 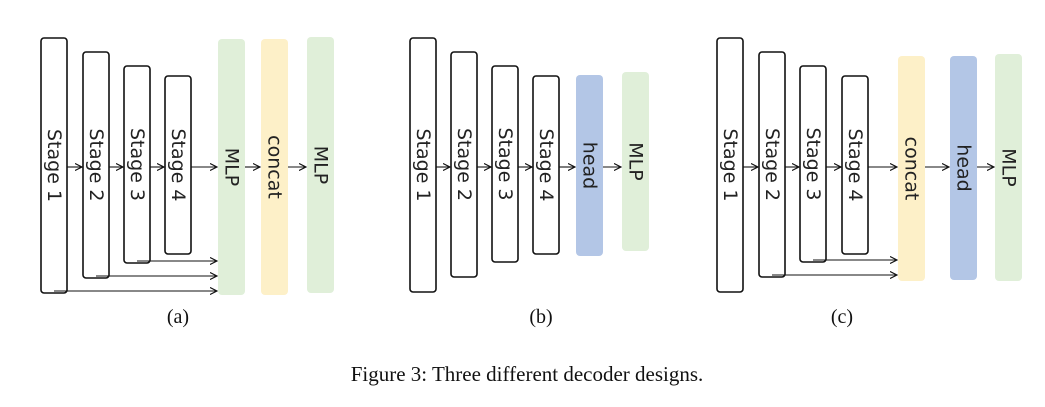 I want to click on panel-label: (c), so click(x=842, y=317).